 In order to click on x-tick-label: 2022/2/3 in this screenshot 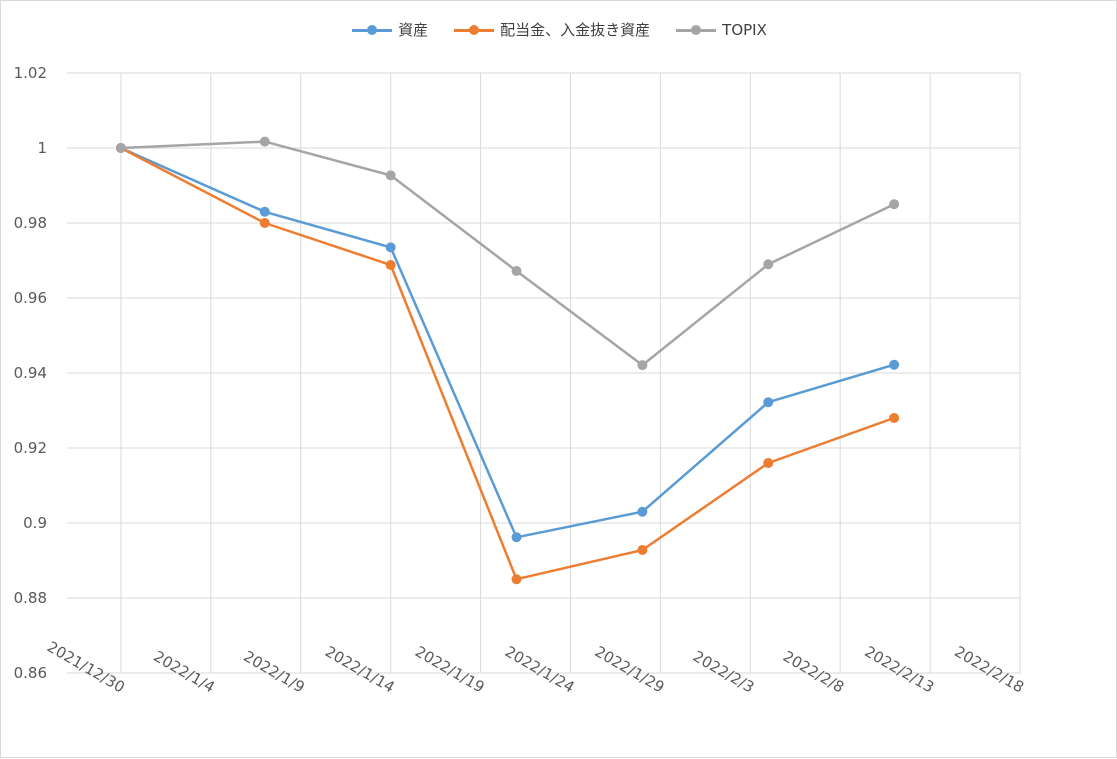, I will do `click(723, 671)`.